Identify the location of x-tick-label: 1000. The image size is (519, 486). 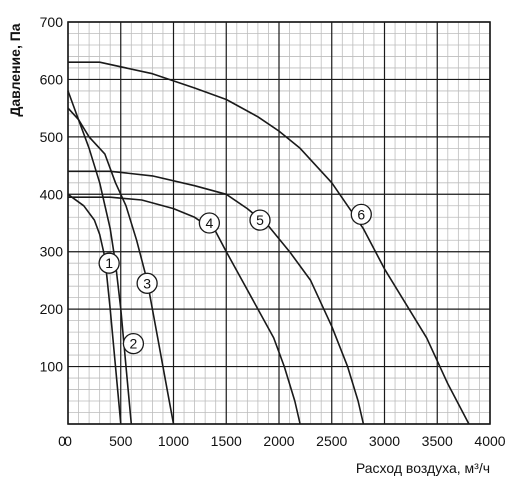
(173, 441).